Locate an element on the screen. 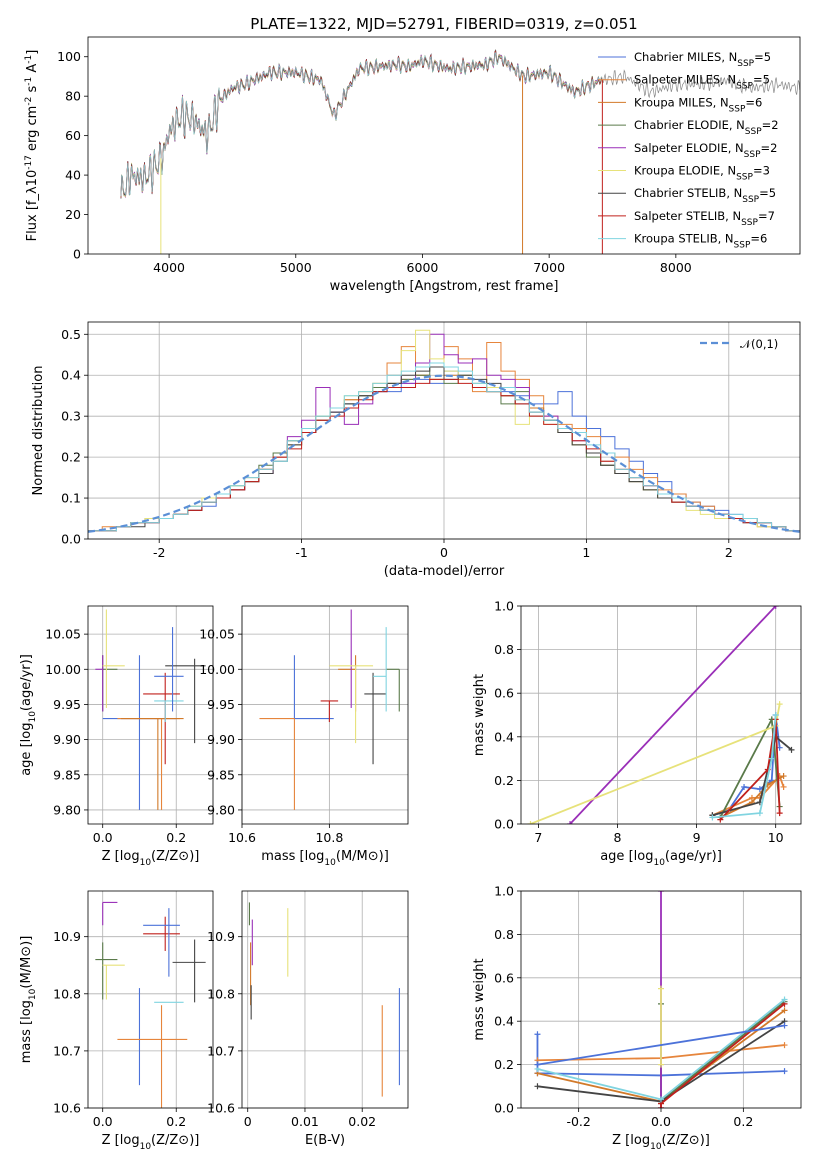 This screenshot has width=819, height=1170. y-tick-label: 0 is located at coordinates (77, 254).